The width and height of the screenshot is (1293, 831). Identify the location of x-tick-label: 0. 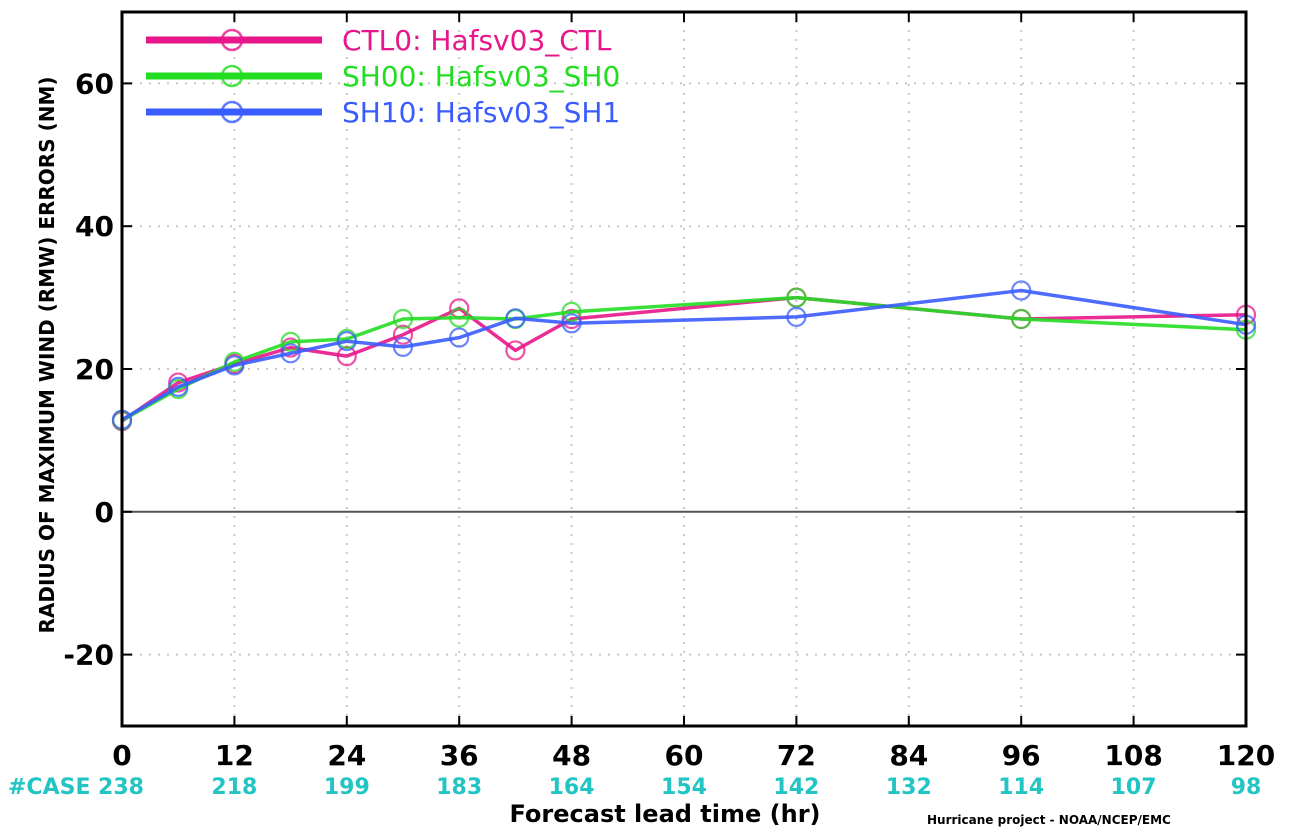
(121, 755).